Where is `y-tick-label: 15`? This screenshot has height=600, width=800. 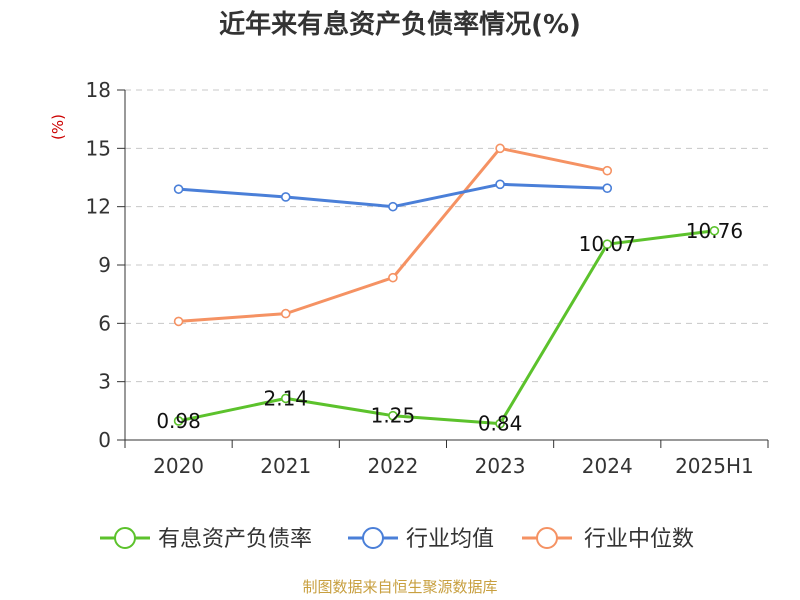 y-tick-label: 15 is located at coordinates (98, 148).